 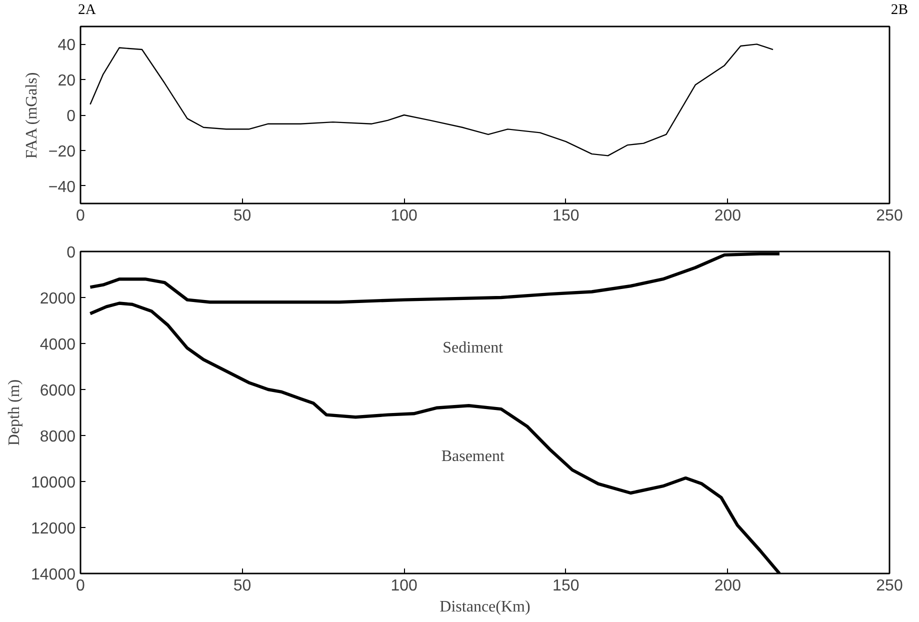 What do you see at coordinates (473, 456) in the screenshot?
I see `annotation: Basement` at bounding box center [473, 456].